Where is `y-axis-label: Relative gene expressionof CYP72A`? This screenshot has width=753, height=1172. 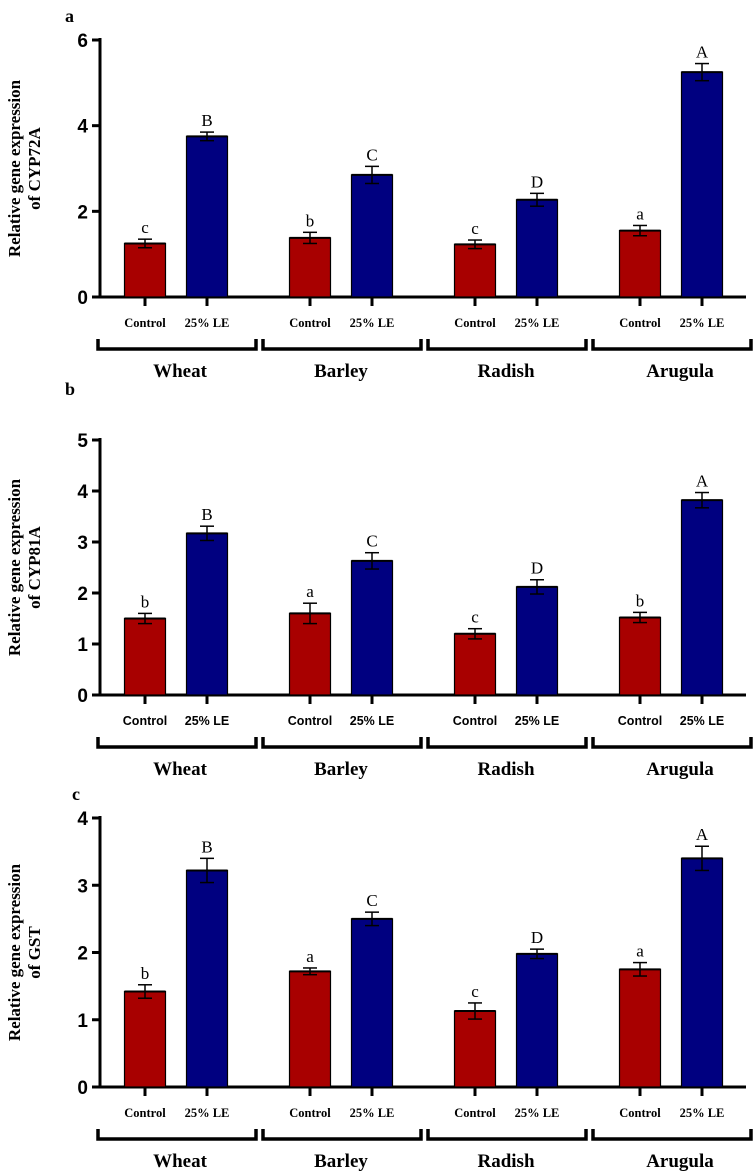
y-axis-label: Relative gene expressionof CYP72A is located at coordinates (24, 168).